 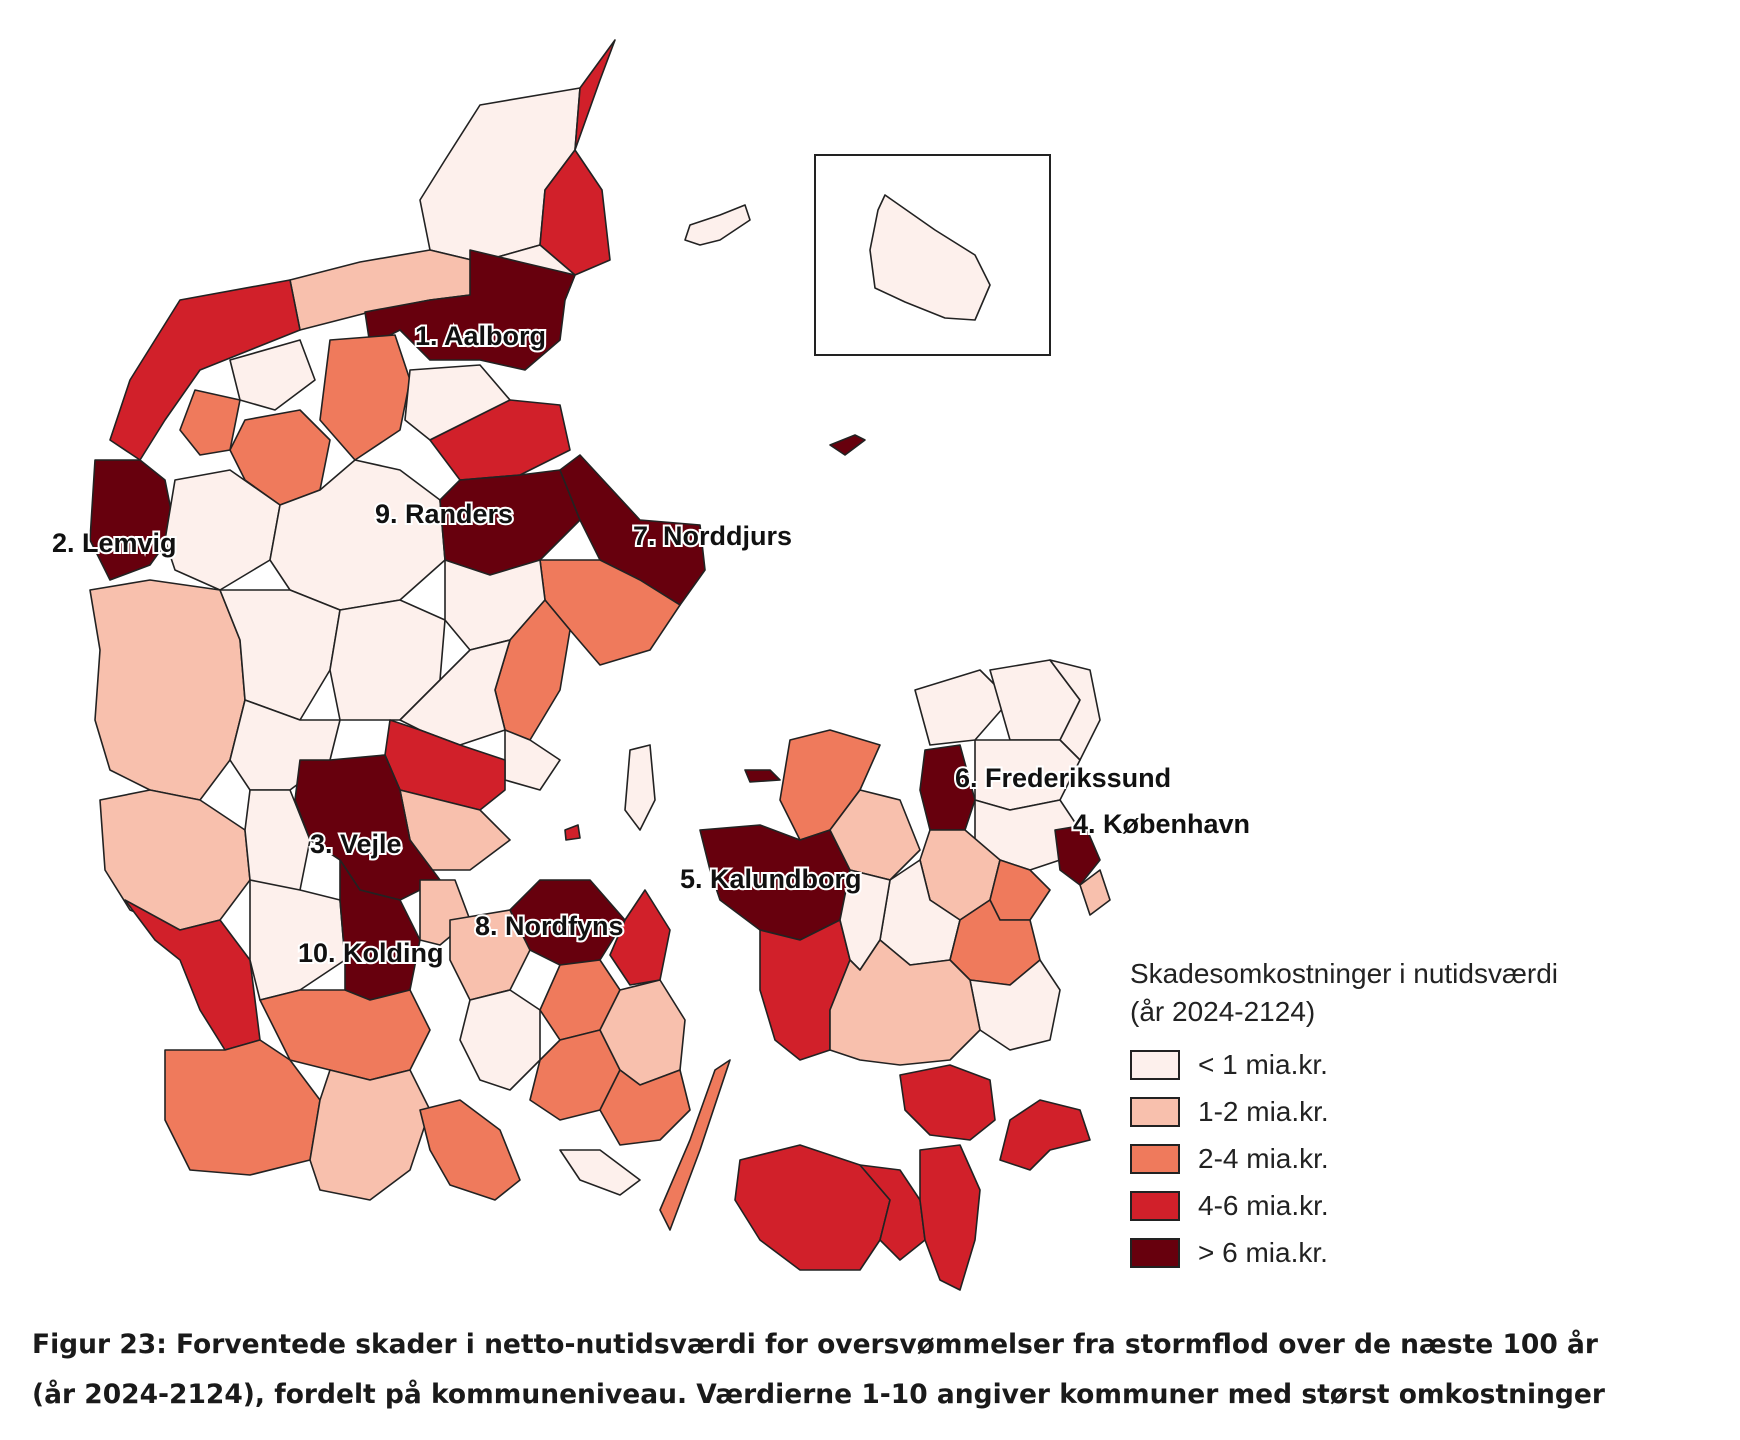 What do you see at coordinates (1263, 1064) in the screenshot?
I see `legend-label: < 1 mia.kr.` at bounding box center [1263, 1064].